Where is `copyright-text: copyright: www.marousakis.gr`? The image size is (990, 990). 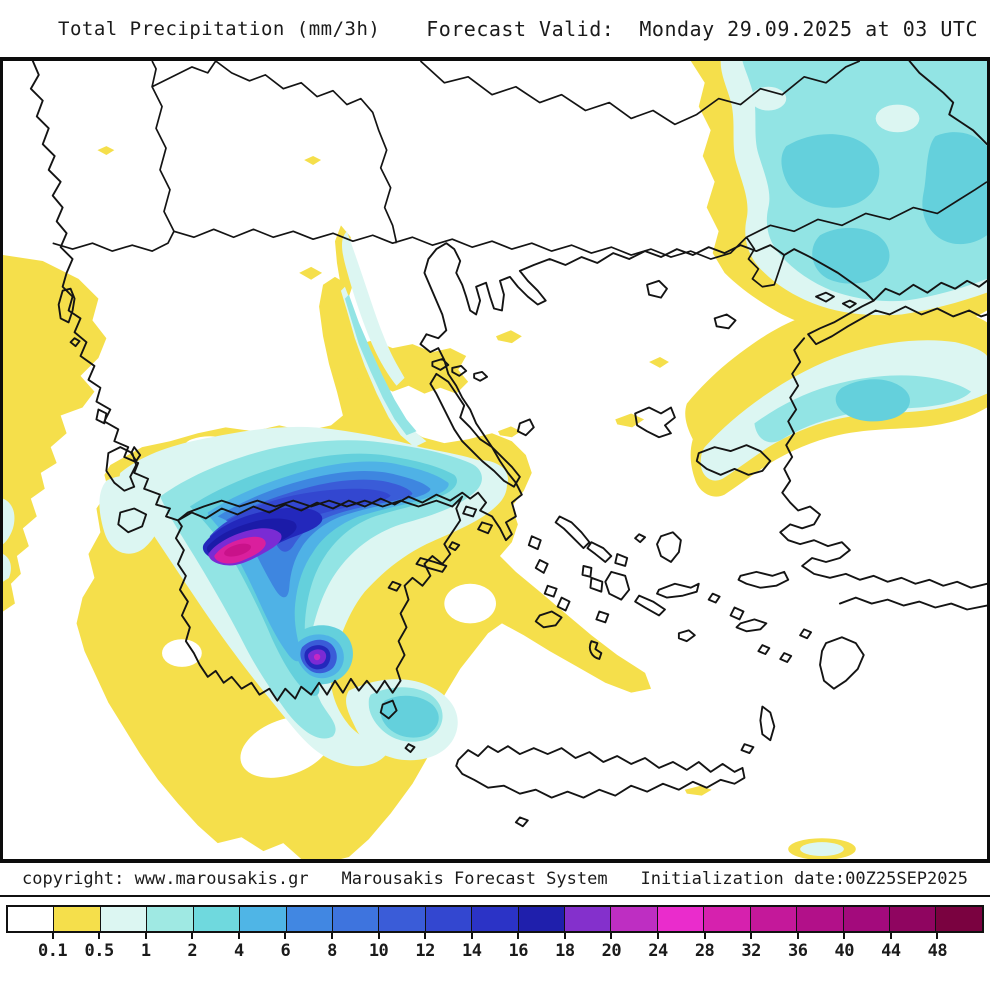
copyright-text: copyright: www.marousakis.gr is located at coordinates (165, 879).